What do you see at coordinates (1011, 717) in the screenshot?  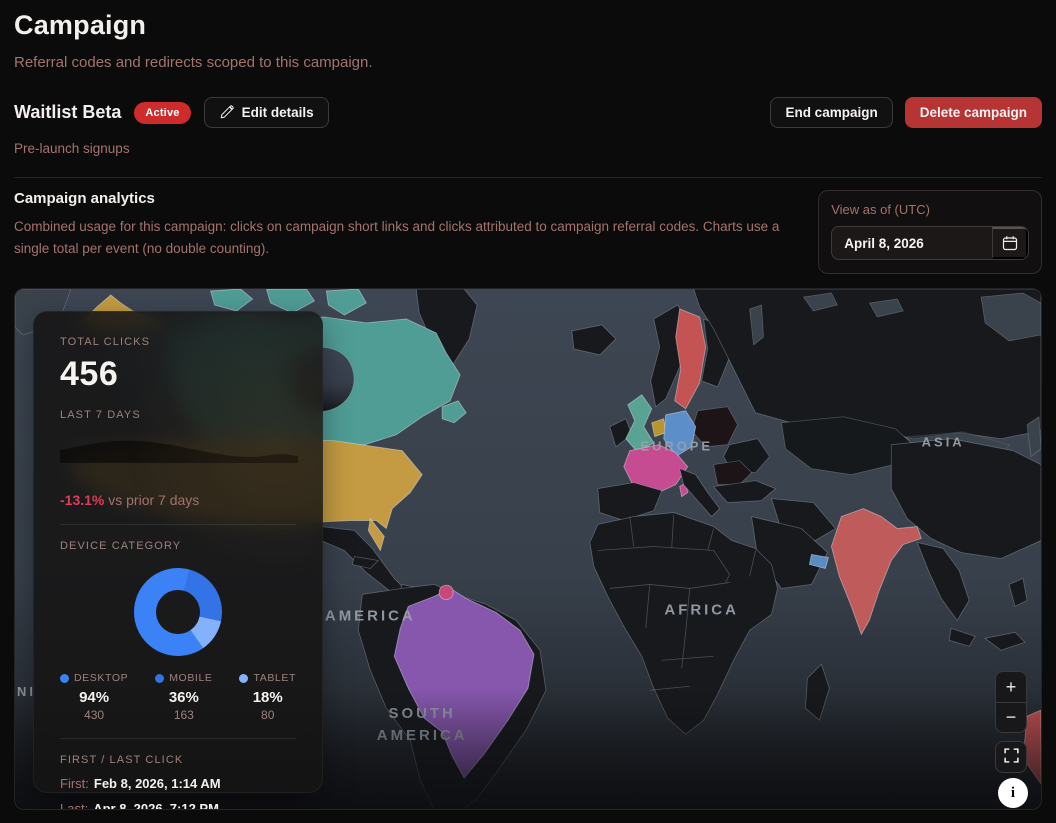 I see `zoom-out-button: −` at bounding box center [1011, 717].